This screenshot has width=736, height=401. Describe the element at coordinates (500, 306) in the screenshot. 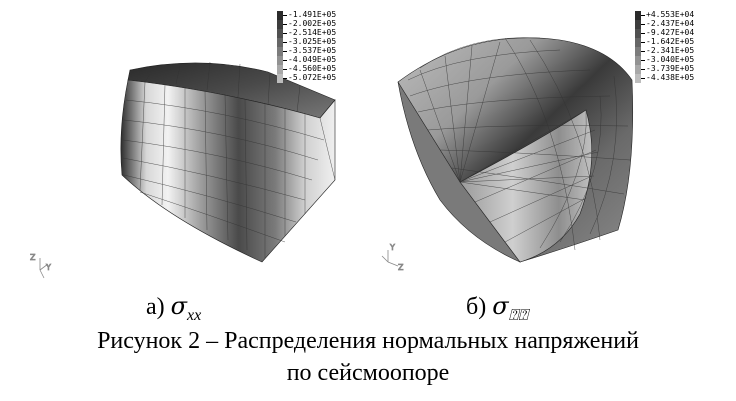

I see `caption-b-symbol: σ` at that location.